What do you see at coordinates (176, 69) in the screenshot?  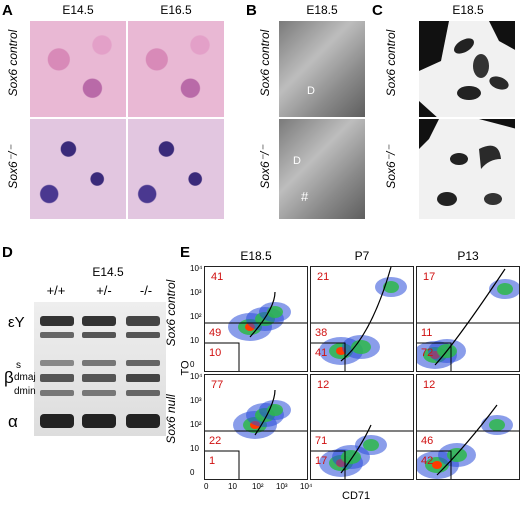 I see `micrograph-a-control-e16` at bounding box center [176, 69].